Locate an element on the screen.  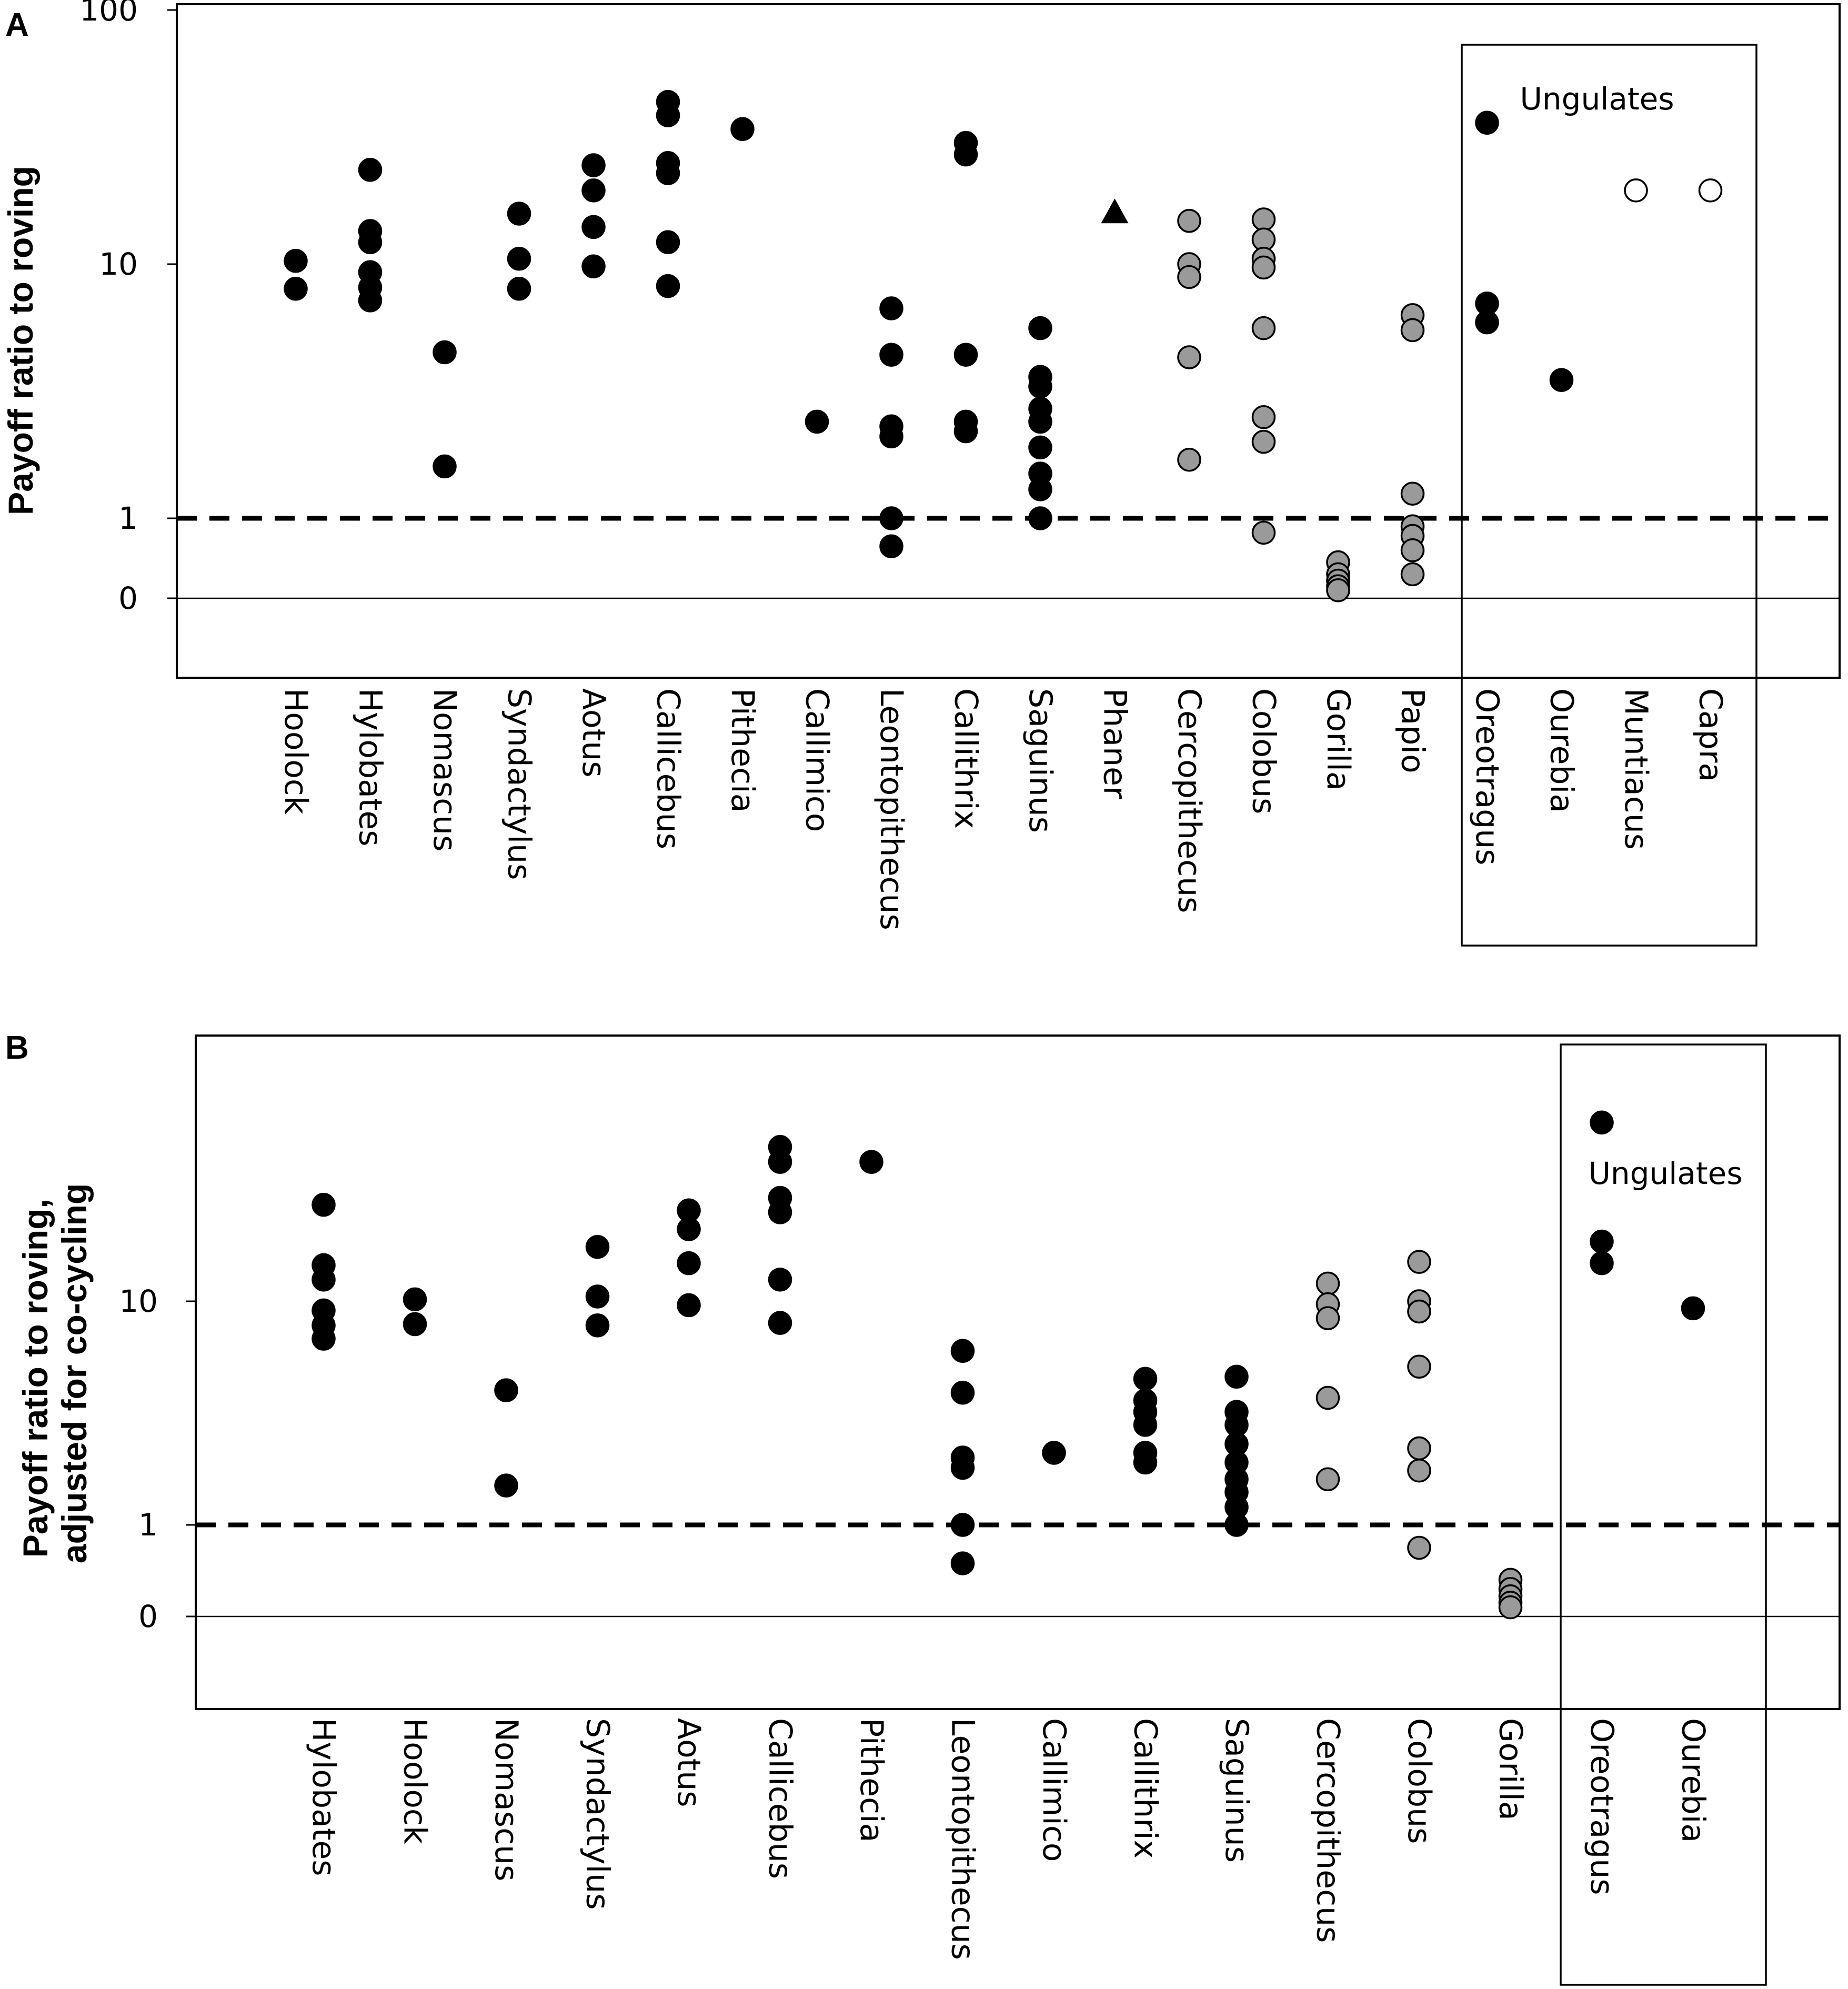
category-label-phaner: Phaner is located at coordinates (1115, 743).